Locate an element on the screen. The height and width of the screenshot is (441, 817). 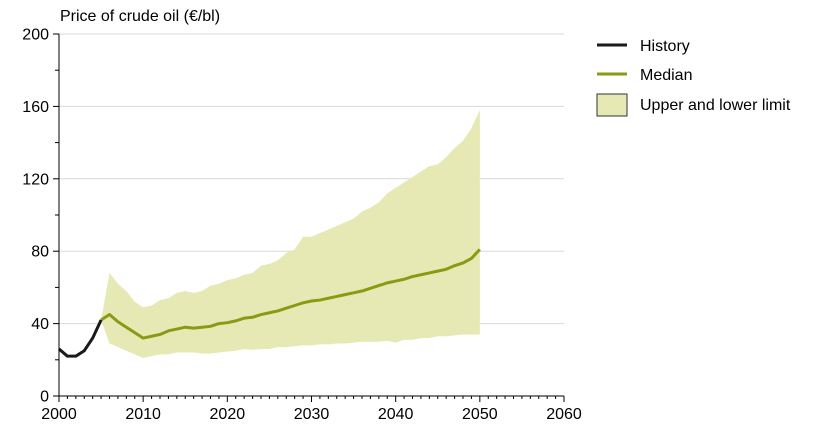
legend-swatch-band is located at coordinates (612, 105).